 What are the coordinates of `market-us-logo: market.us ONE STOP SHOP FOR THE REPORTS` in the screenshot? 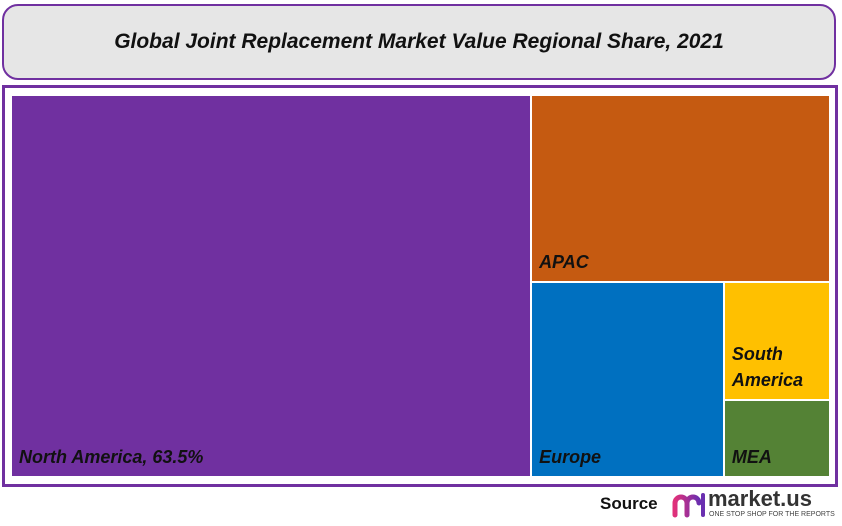 It's located at (755, 504).